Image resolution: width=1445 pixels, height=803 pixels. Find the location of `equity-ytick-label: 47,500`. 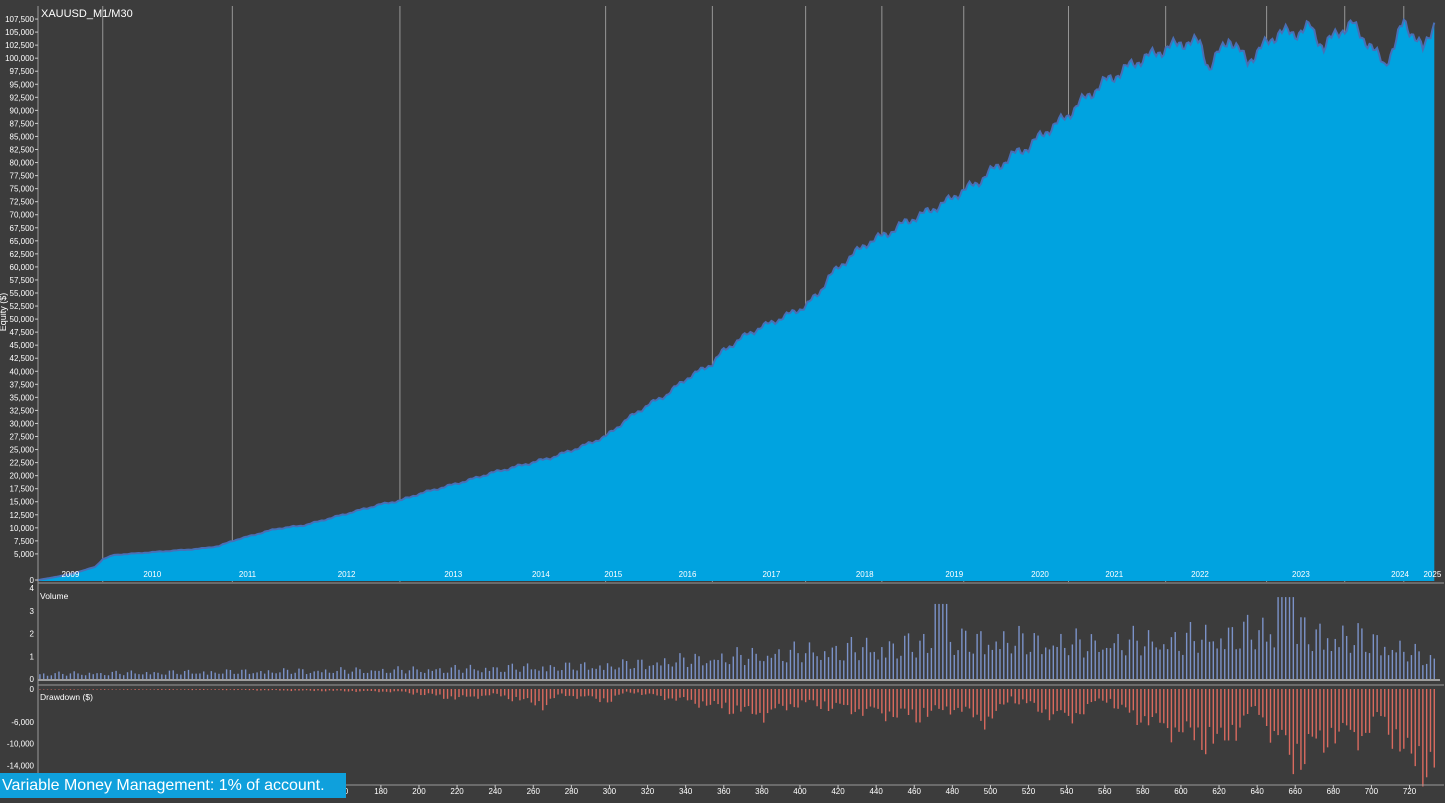

equity-ytick-label: 47,500 is located at coordinates (22, 332).